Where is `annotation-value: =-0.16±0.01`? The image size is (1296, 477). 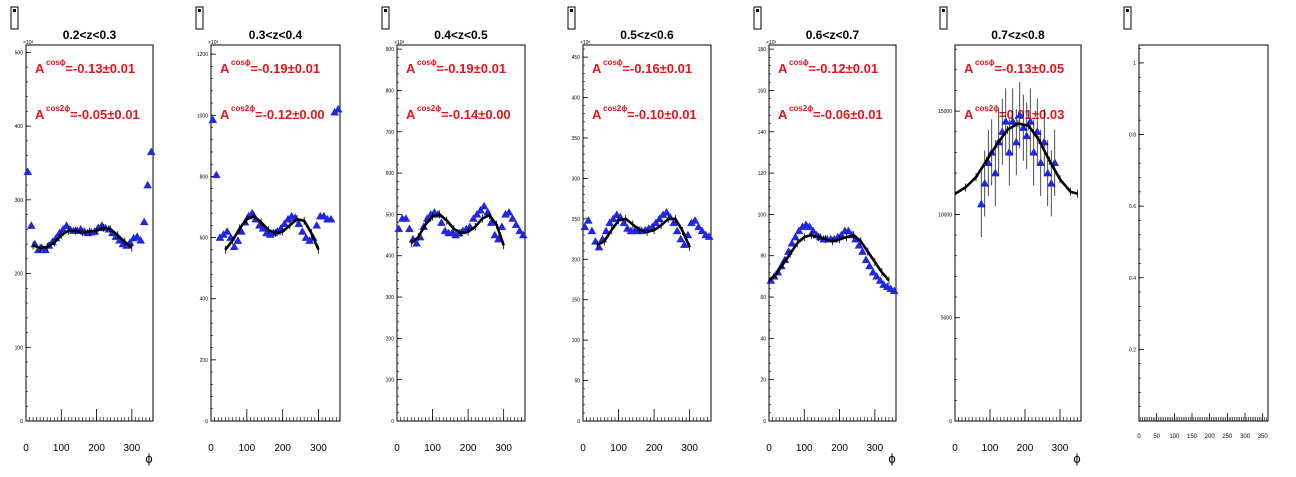
annotation-value: =-0.16±0.01 is located at coordinates (657, 68).